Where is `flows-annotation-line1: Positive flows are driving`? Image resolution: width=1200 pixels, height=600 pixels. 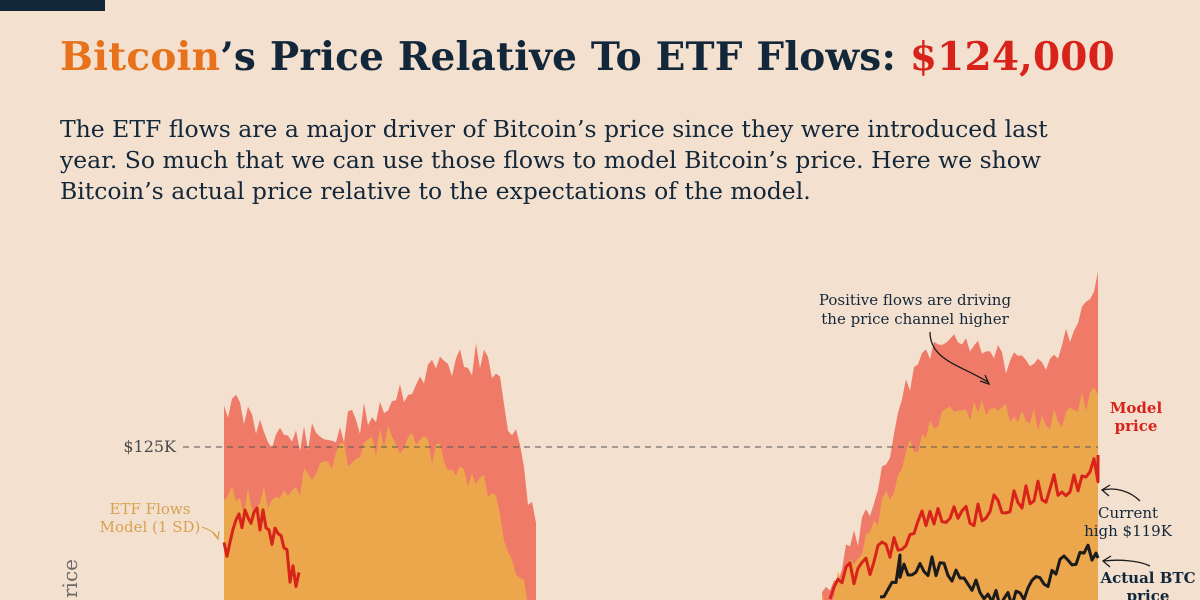 flows-annotation-line1: Positive flows are driving is located at coordinates (915, 300).